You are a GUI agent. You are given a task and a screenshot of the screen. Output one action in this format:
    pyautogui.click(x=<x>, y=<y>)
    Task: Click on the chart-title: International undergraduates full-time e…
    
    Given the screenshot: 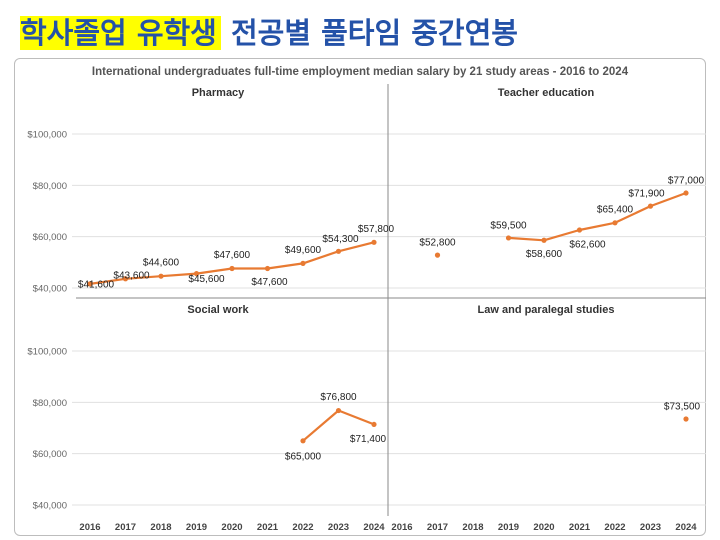 What is the action you would take?
    pyautogui.click(x=360, y=72)
    